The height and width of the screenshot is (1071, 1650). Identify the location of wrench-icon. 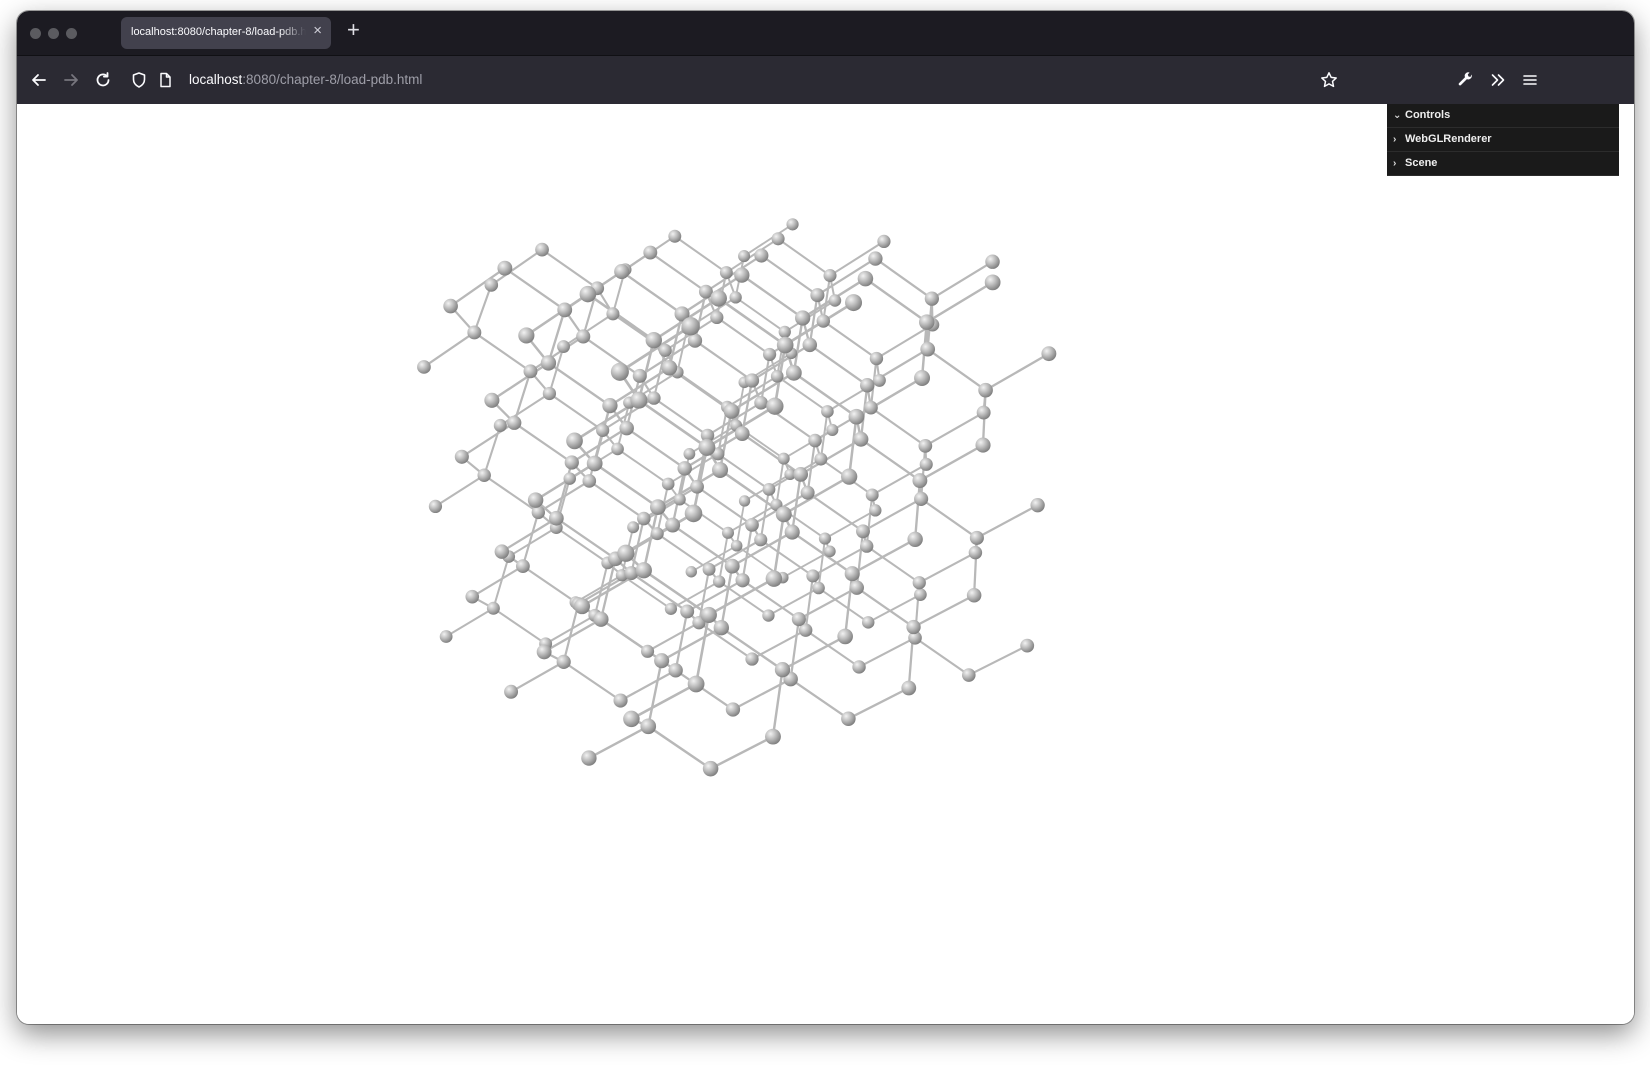
(1466, 80).